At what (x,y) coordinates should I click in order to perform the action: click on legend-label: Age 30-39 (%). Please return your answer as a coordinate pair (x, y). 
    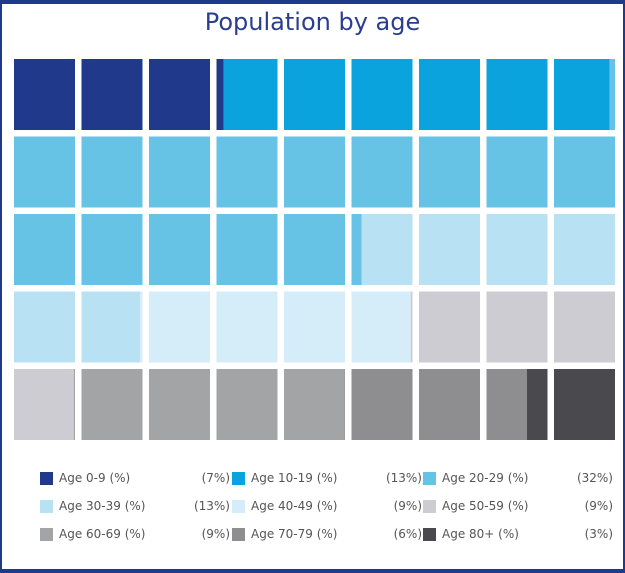
    Looking at the image, I should click on (102, 506).